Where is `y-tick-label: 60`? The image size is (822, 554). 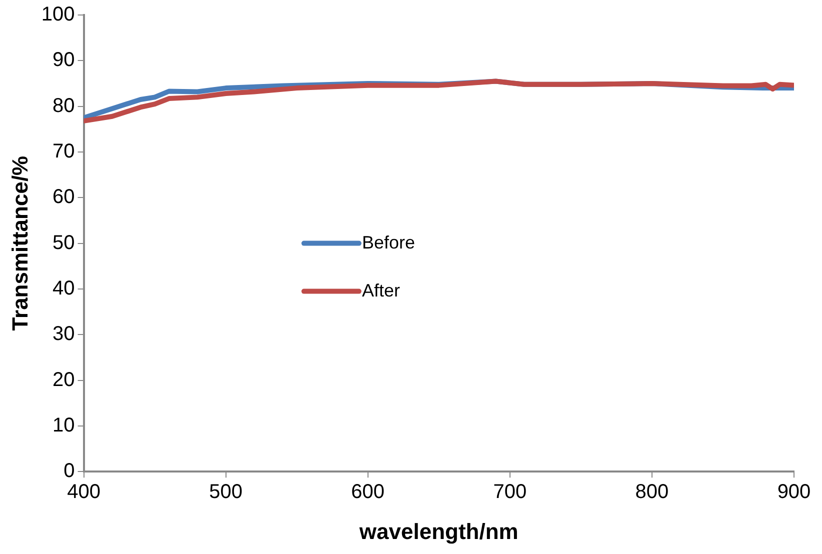
y-tick-label: 60 is located at coordinates (63, 197).